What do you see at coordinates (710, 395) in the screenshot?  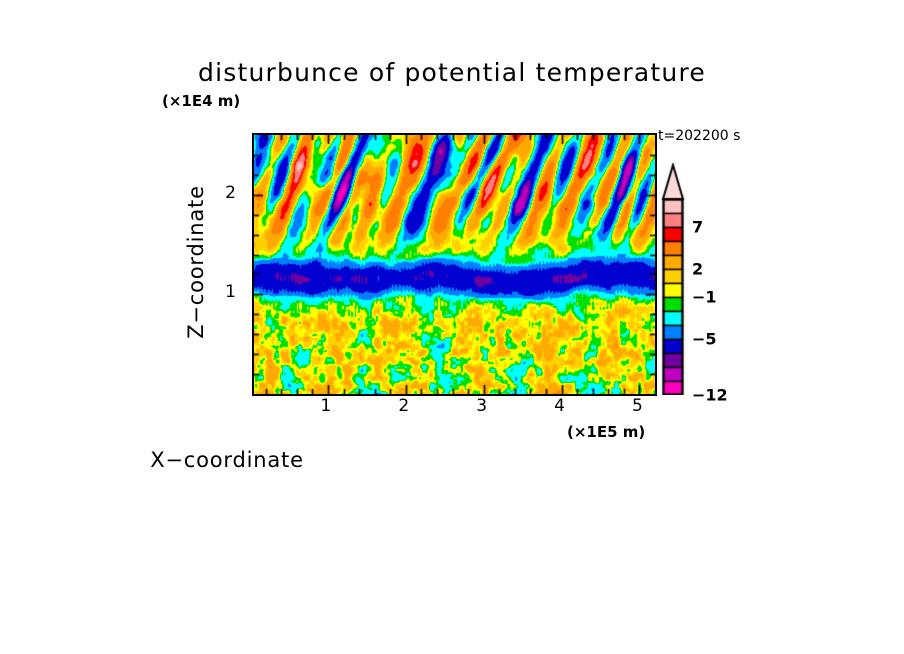 I see `colorbar-tick-label: −12` at bounding box center [710, 395].